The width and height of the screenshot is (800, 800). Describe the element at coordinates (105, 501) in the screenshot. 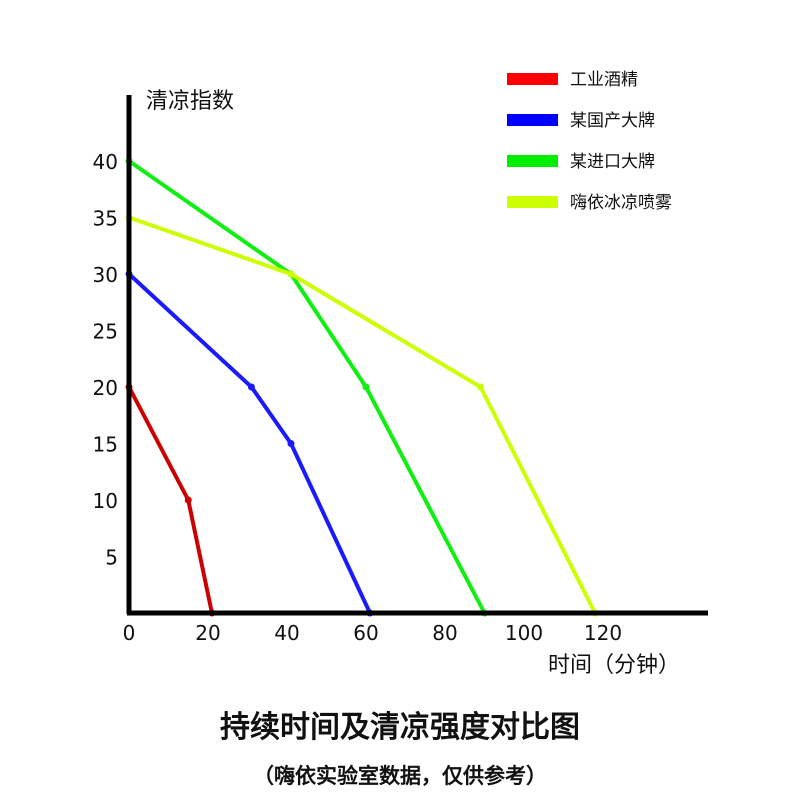

I see `y-tick-label-10: 10` at that location.